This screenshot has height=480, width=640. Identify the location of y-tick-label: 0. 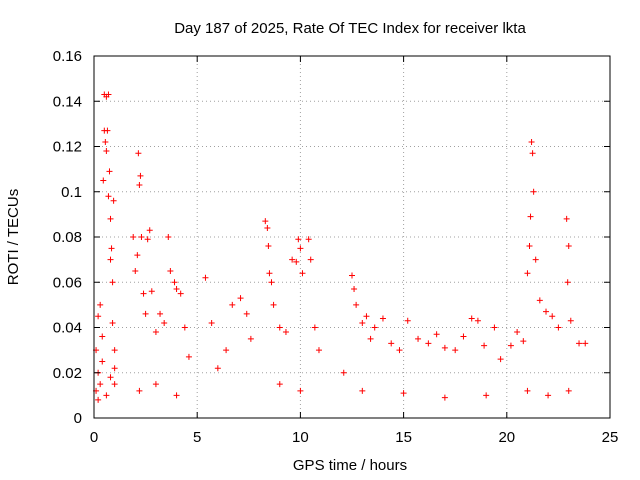
(78, 418).